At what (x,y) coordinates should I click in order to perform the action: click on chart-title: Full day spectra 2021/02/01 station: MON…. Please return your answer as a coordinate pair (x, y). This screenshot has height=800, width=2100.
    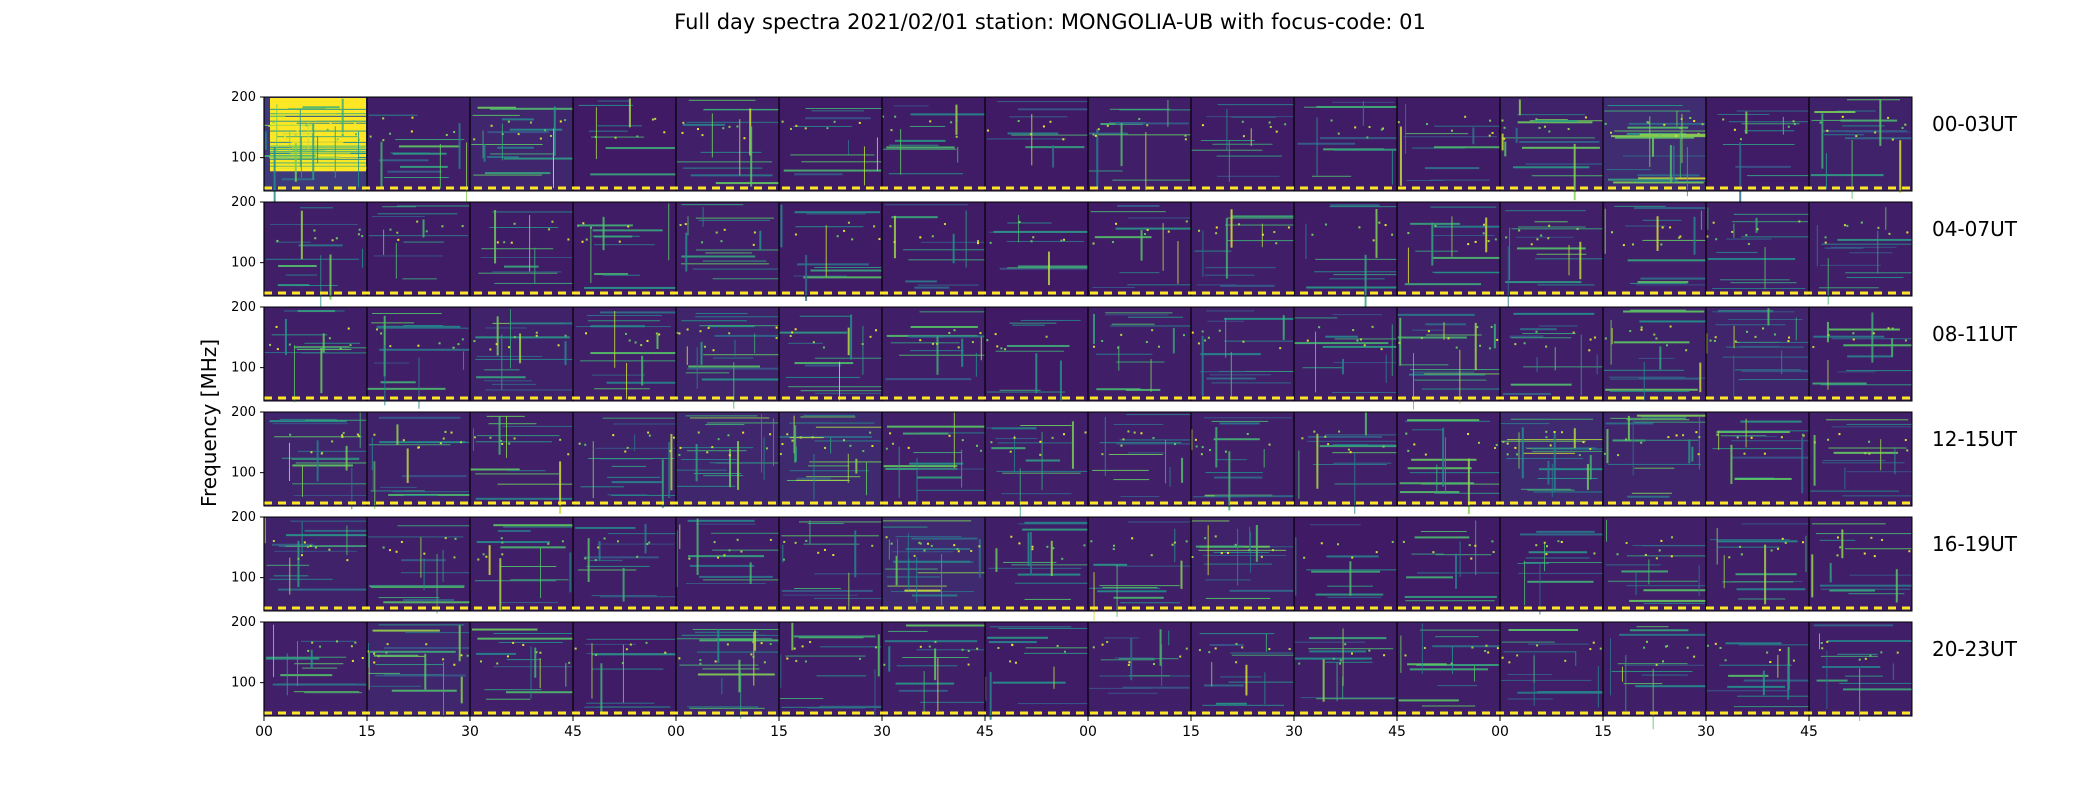
    Looking at the image, I should click on (1050, 22).